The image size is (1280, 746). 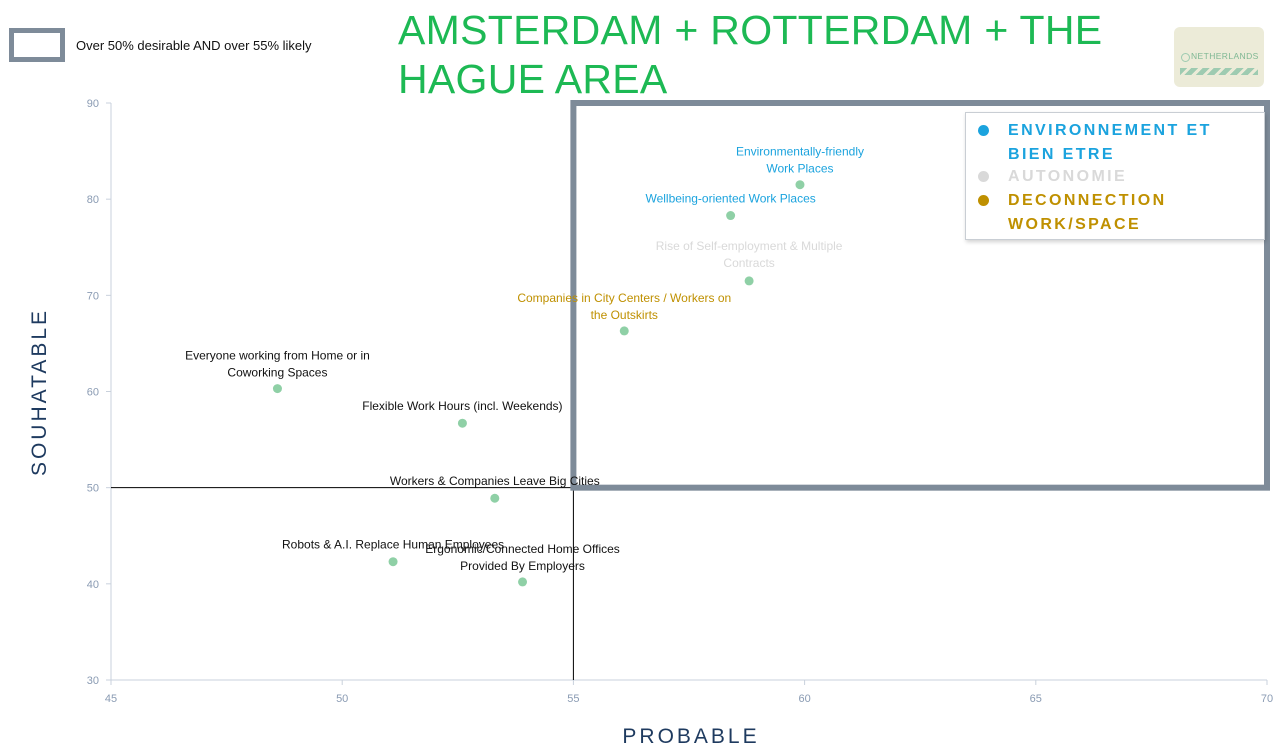 What do you see at coordinates (804, 699) in the screenshot?
I see `x-tick-label: 60` at bounding box center [804, 699].